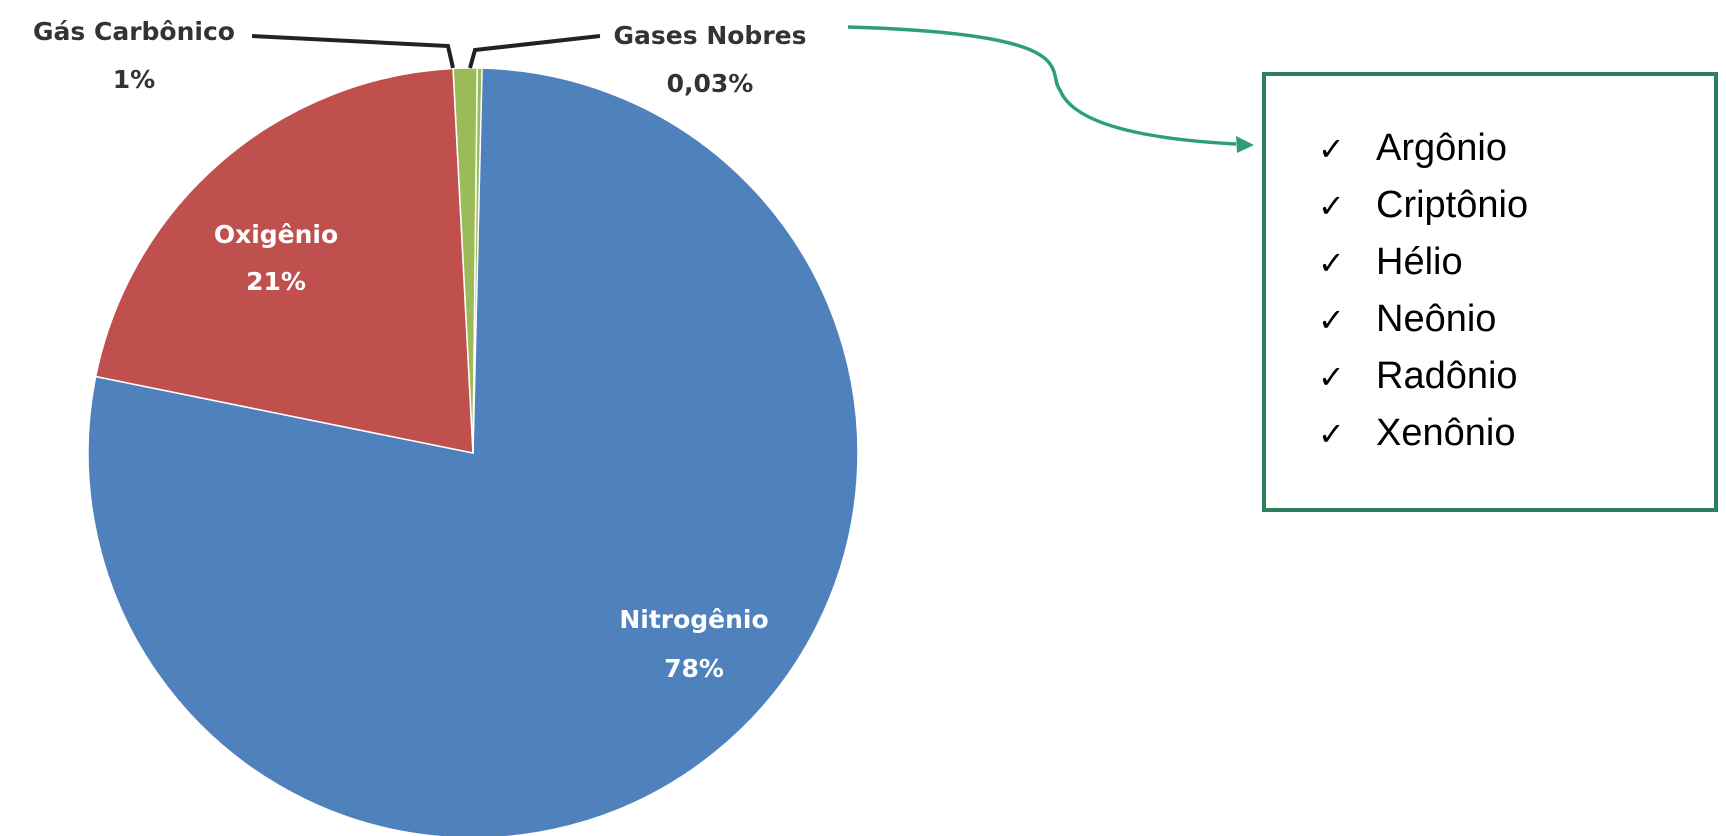  I want to click on value-nitrogenio: 78%, so click(694, 668).